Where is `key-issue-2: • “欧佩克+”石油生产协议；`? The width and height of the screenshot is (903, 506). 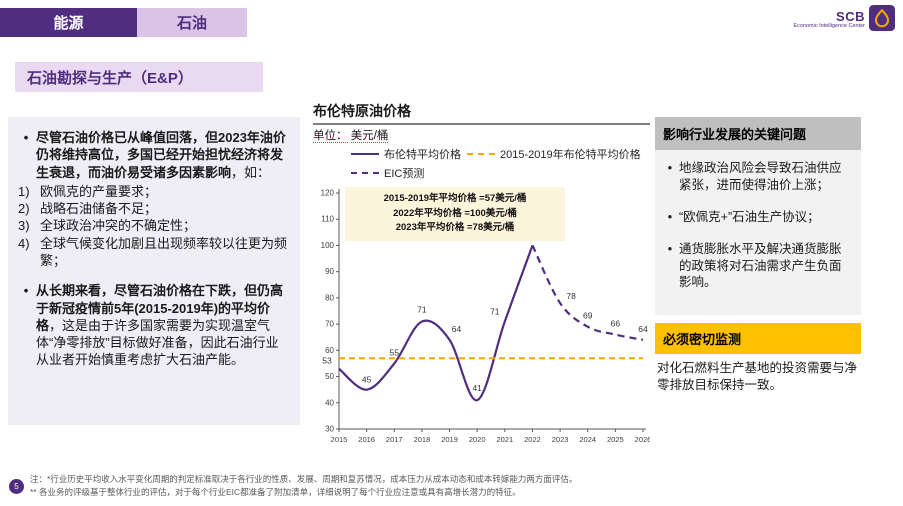
key-issue-2: • “欧佩克+”石油生产协议； is located at coordinates (757, 217).